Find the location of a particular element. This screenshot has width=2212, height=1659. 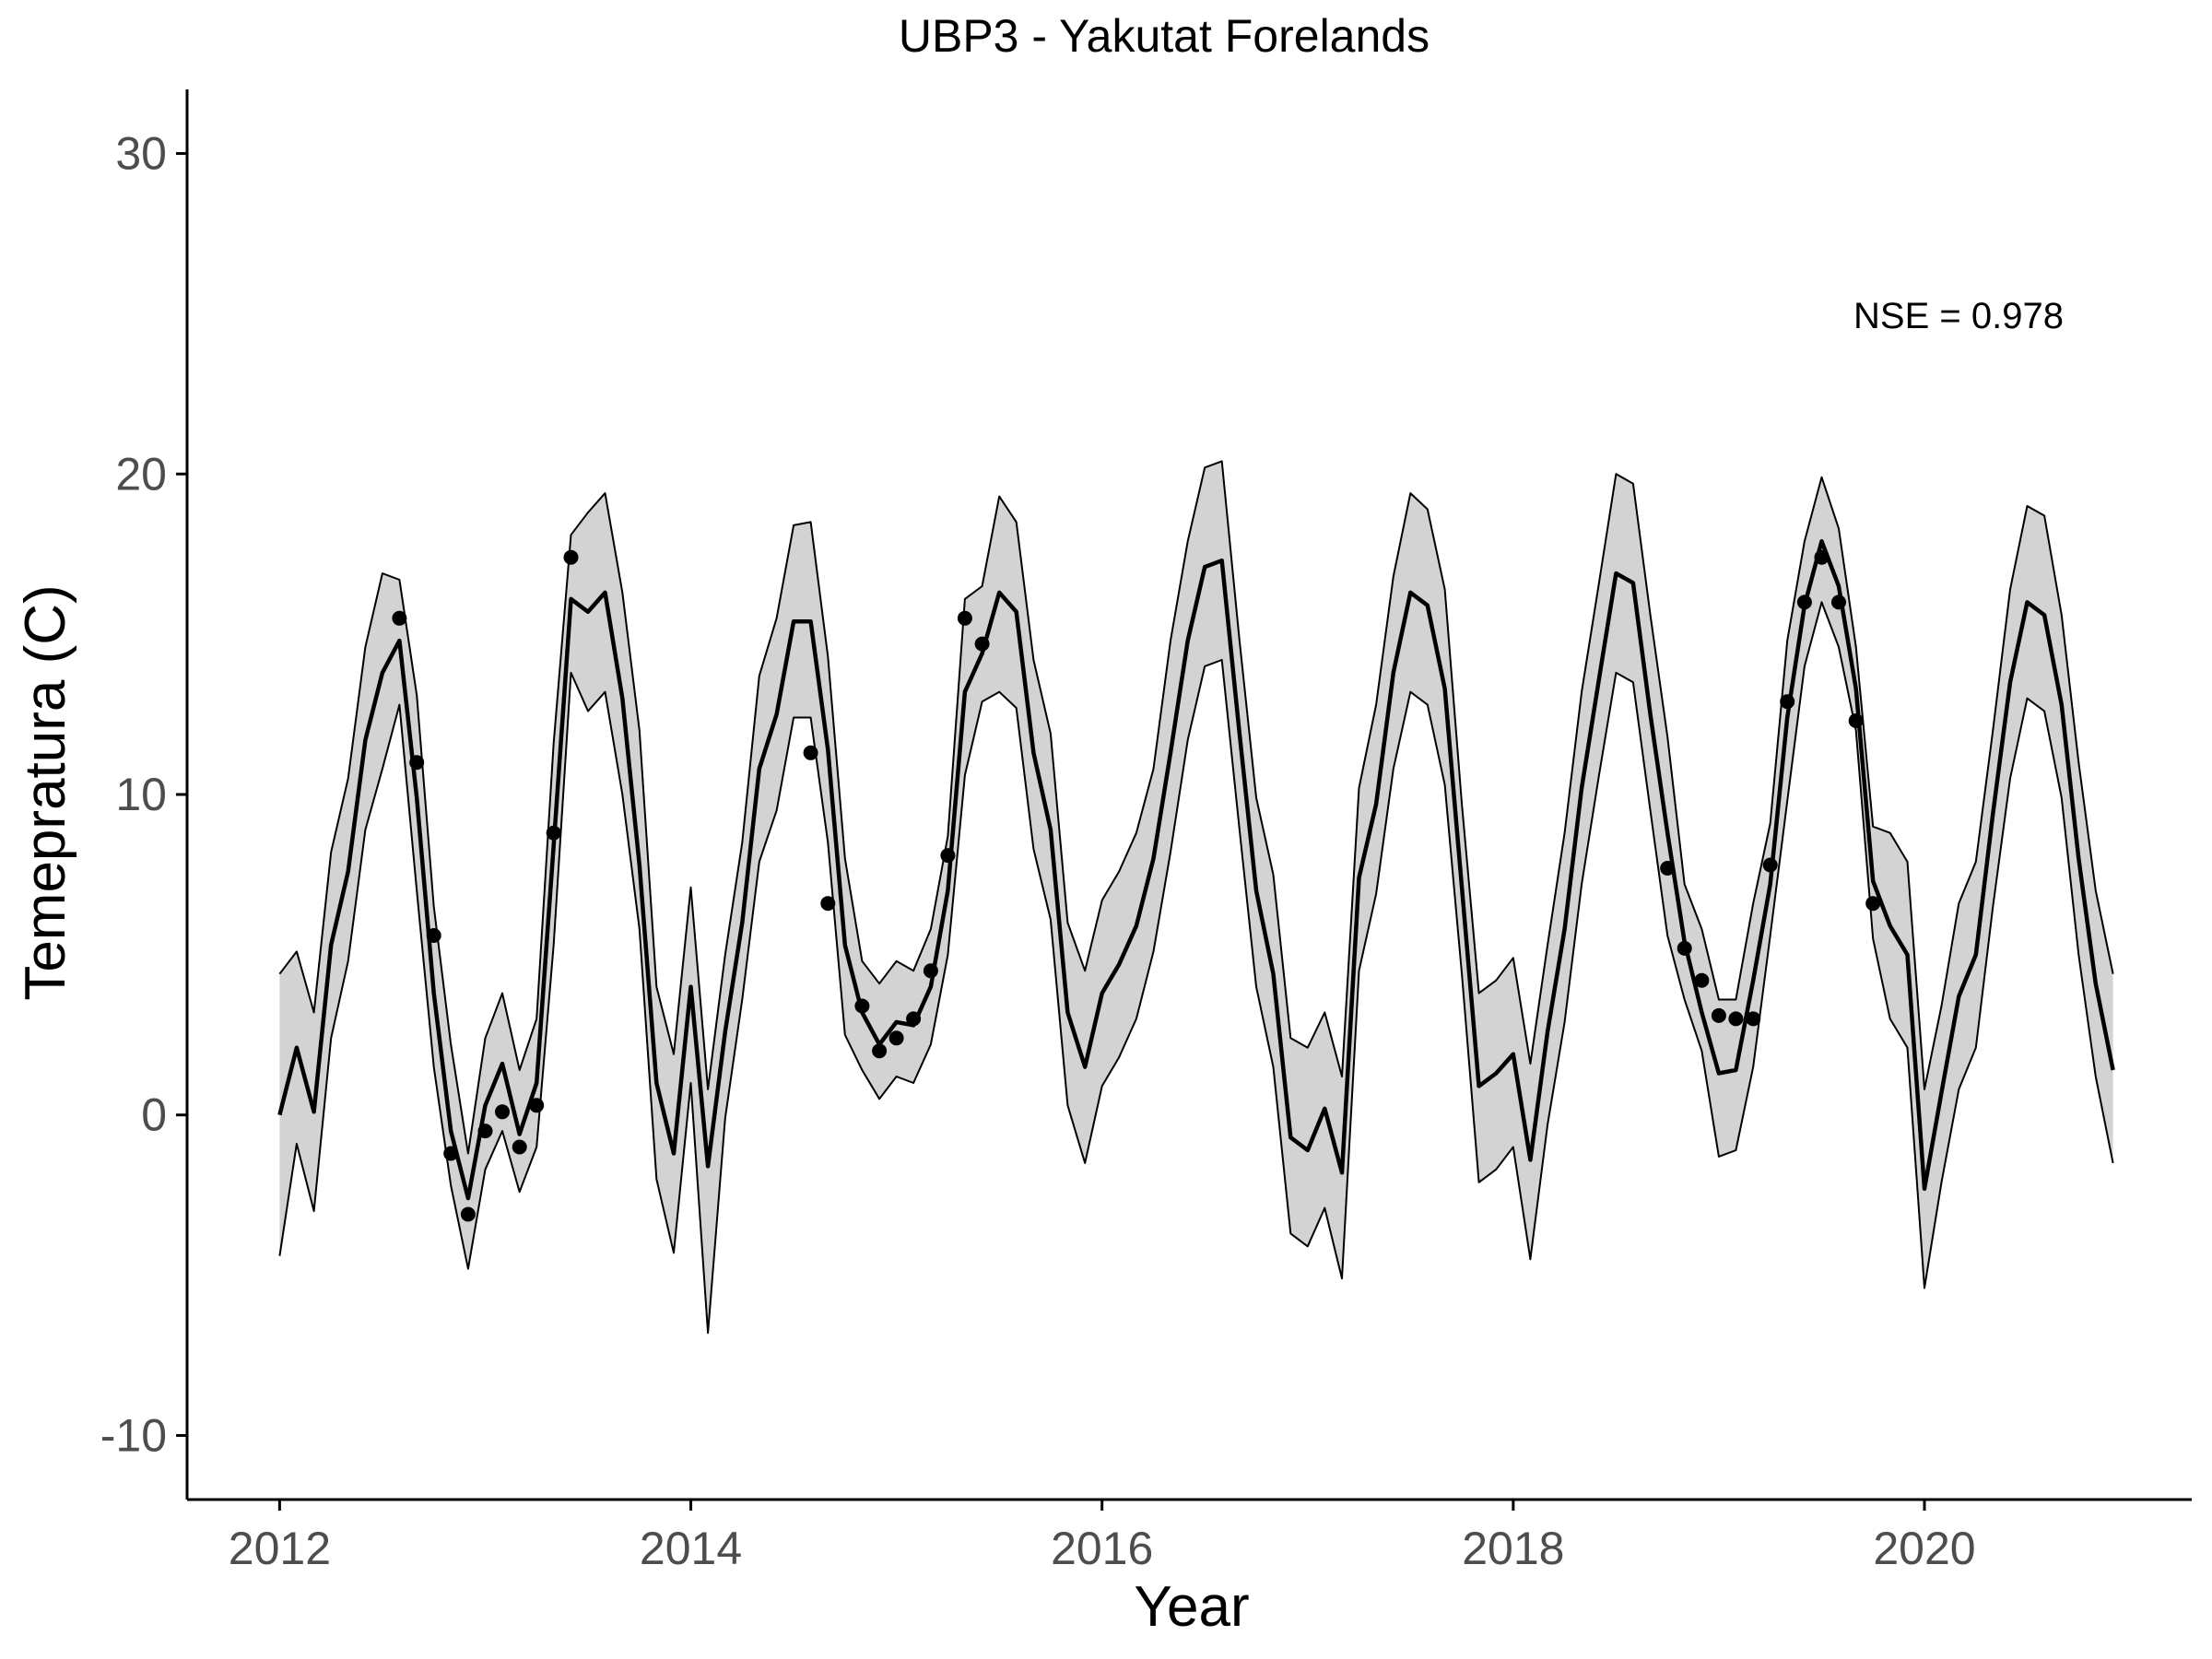

y-axis-ticks: -10 0 10 20 30 is located at coordinates (143, 795).